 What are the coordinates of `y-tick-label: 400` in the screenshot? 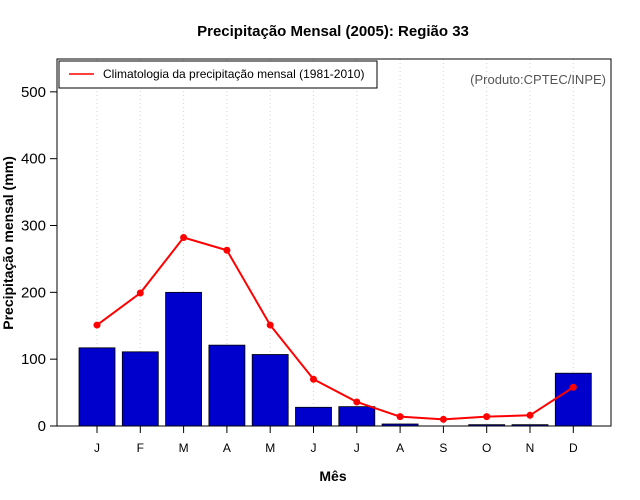 It's located at (33, 159).